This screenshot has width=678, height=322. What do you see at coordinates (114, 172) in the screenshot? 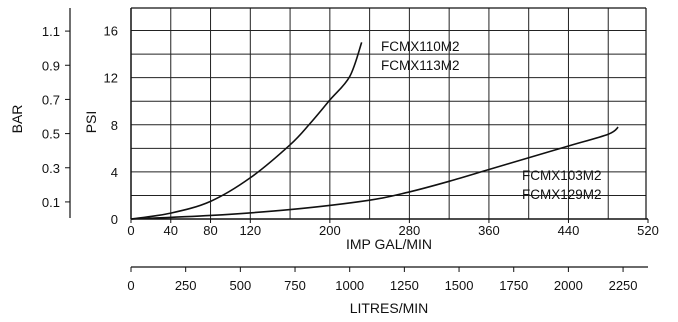
I see `y-tick-label: 4` at bounding box center [114, 172].